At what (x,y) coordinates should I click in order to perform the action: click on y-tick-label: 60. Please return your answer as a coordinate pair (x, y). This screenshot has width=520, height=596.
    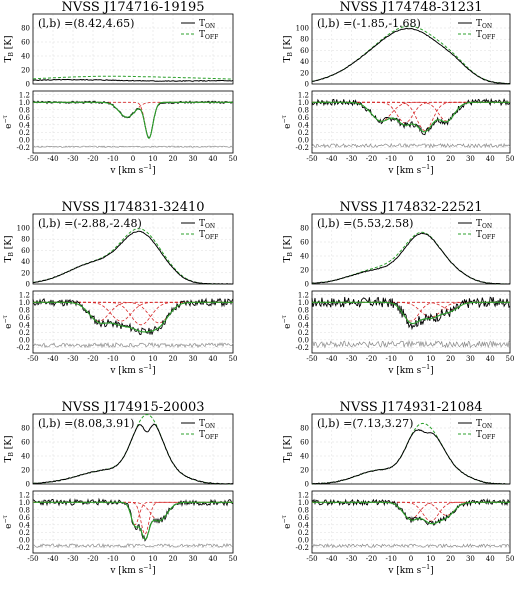
    Looking at the image, I should click on (25, 43).